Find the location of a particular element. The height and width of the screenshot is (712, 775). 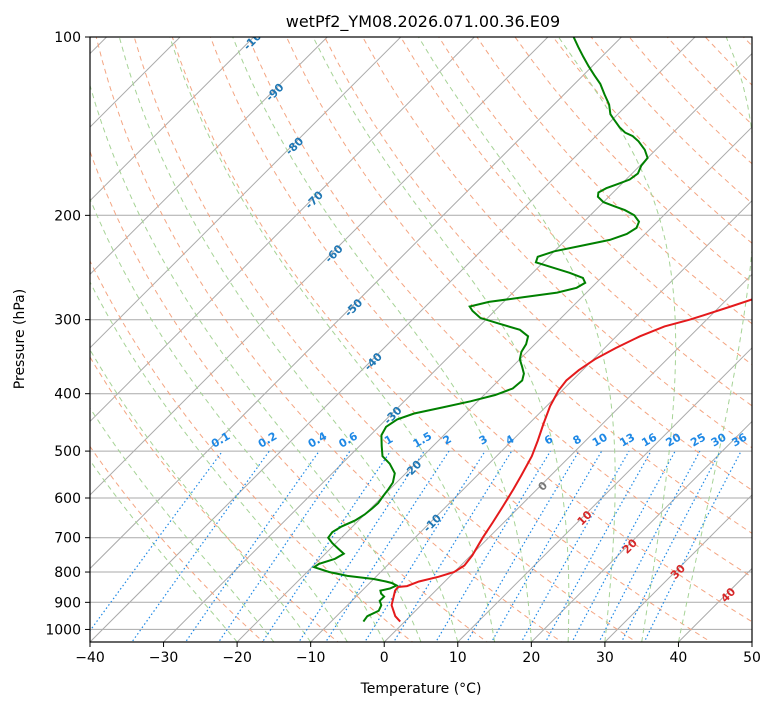

x-tick-label: 50 is located at coordinates (752, 658).